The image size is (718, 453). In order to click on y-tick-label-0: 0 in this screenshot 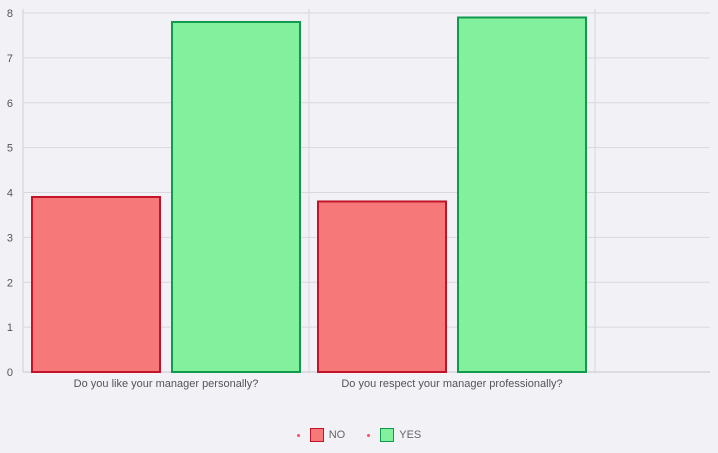, I will do `click(10, 373)`.